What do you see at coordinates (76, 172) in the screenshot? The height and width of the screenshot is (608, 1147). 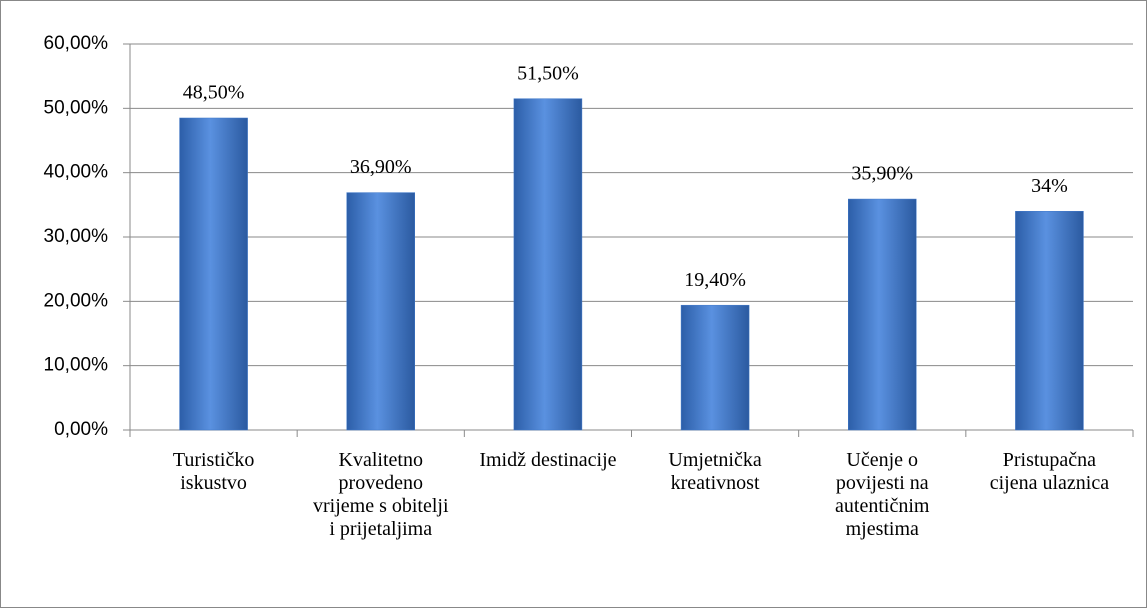 I see `y-tick-label: 40,00%` at bounding box center [76, 172].